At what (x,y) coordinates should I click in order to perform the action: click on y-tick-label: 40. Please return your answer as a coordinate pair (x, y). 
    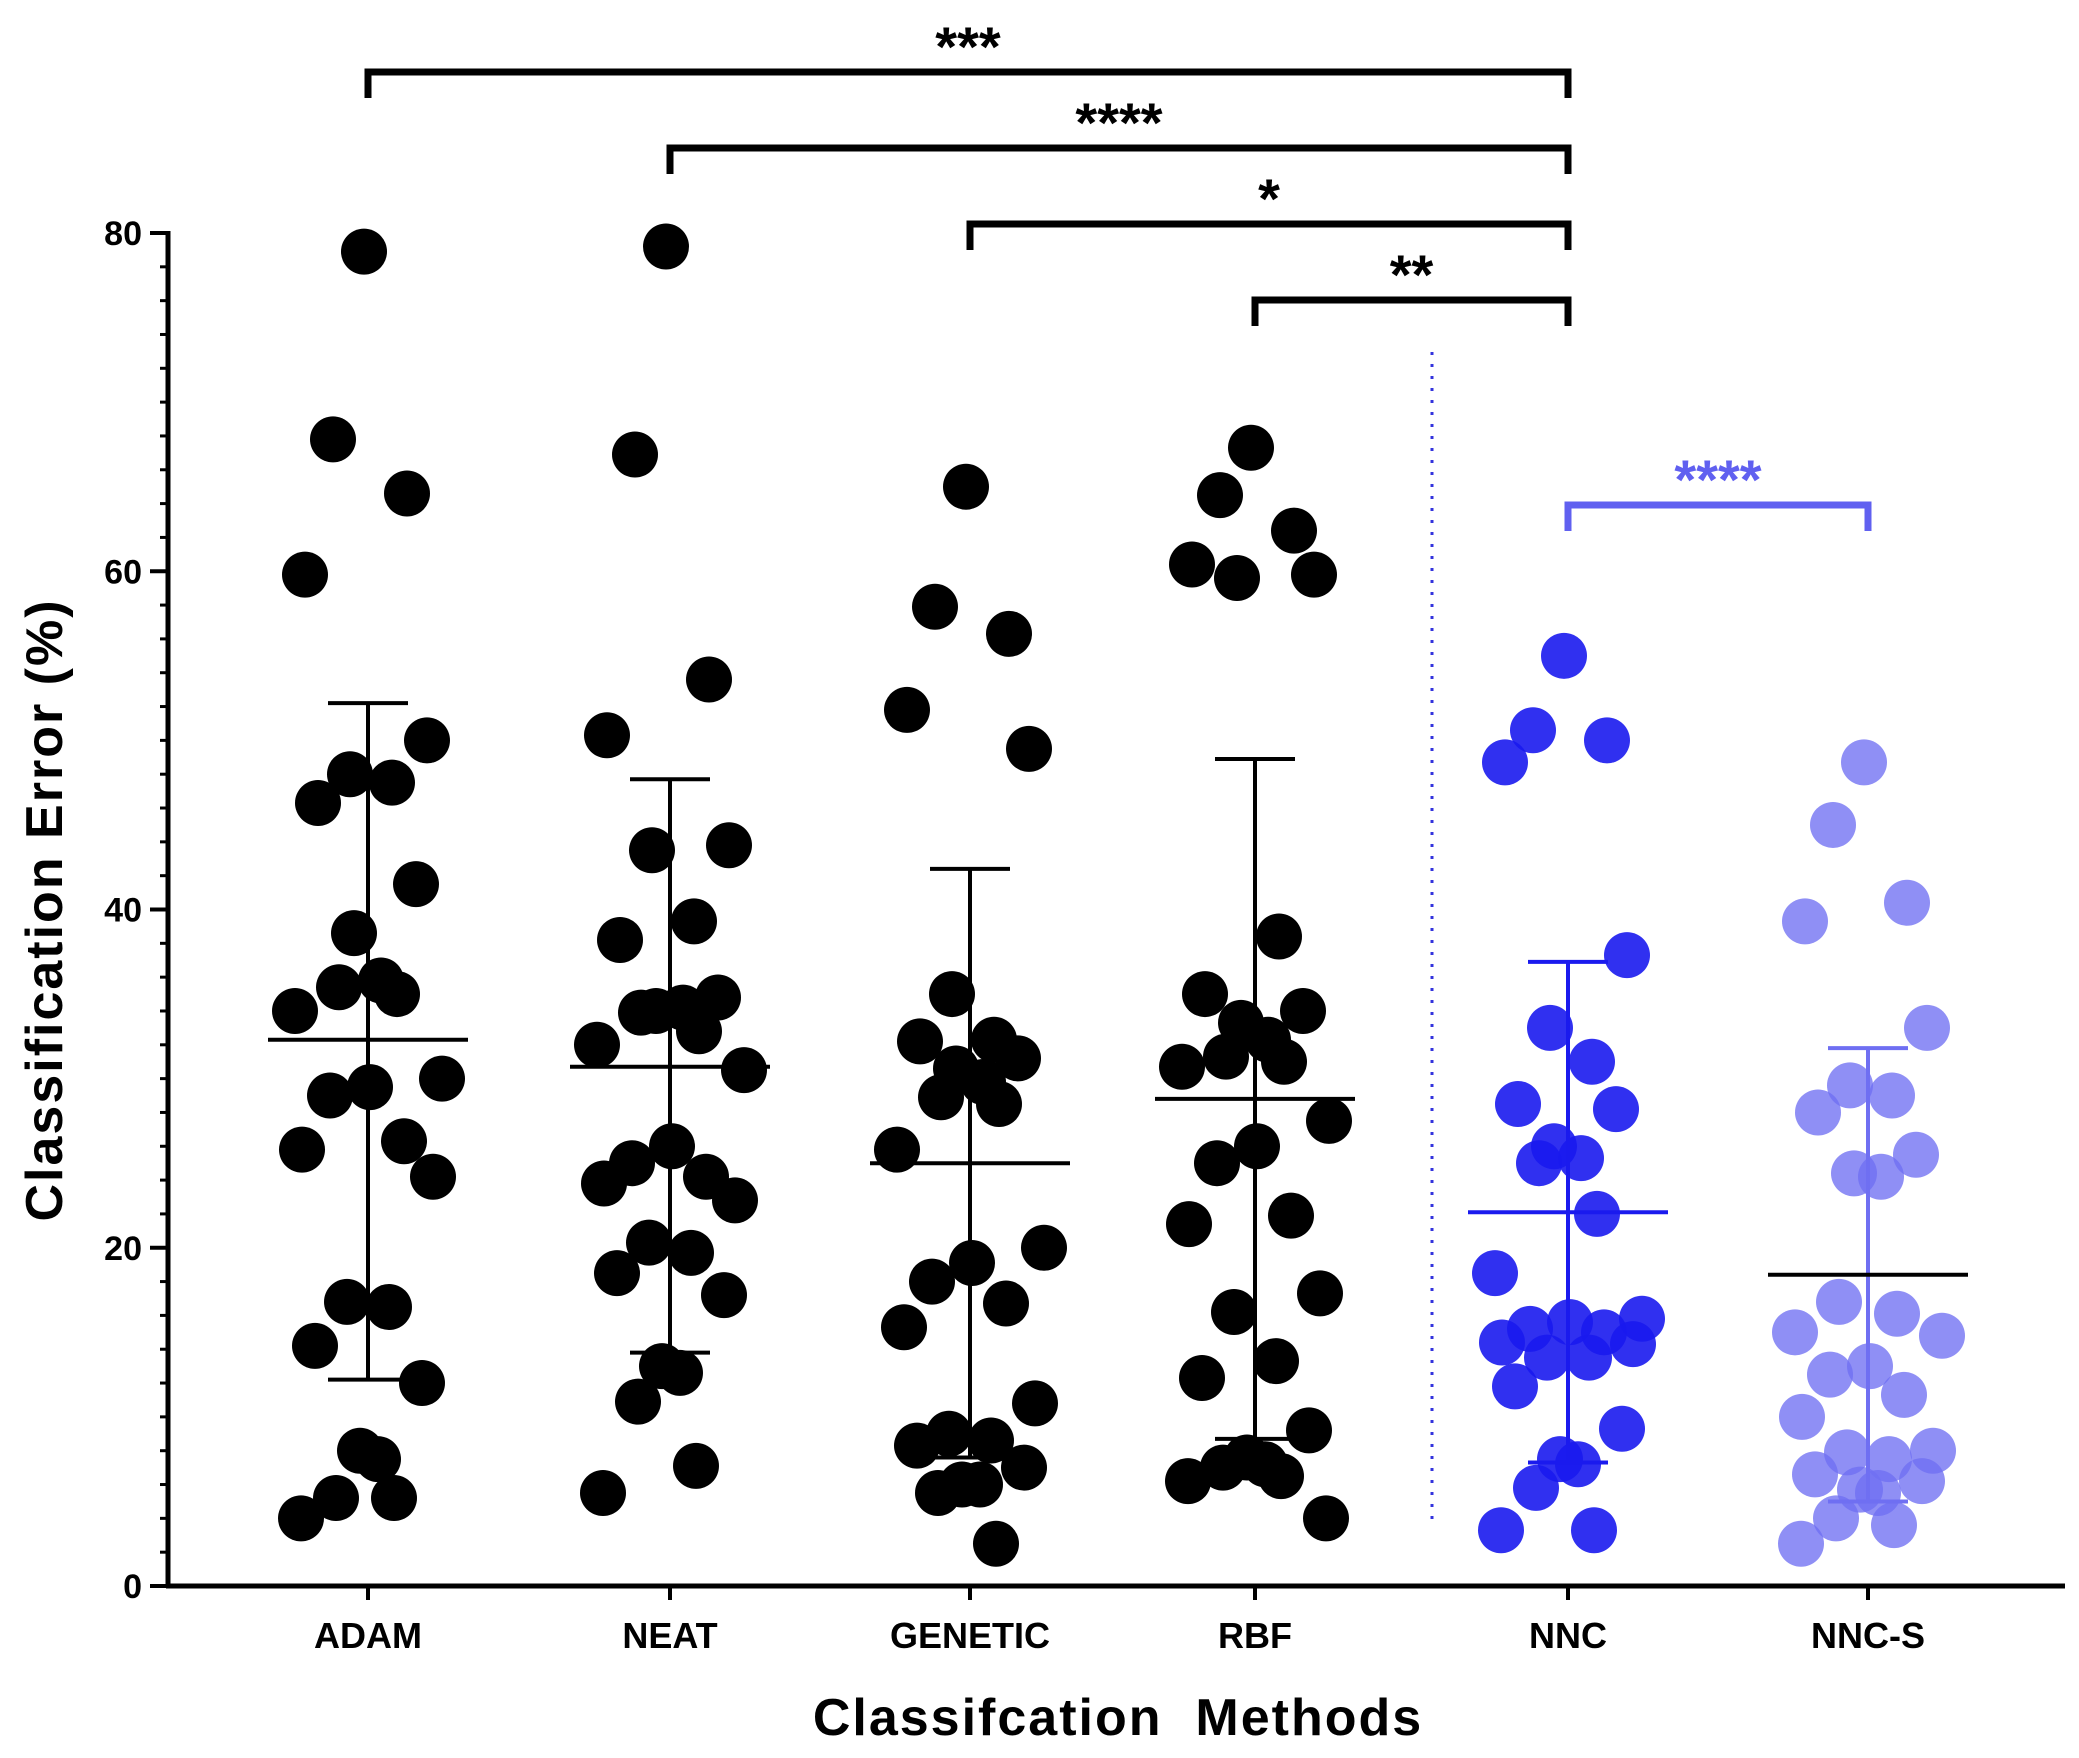
    Looking at the image, I should click on (123, 911).